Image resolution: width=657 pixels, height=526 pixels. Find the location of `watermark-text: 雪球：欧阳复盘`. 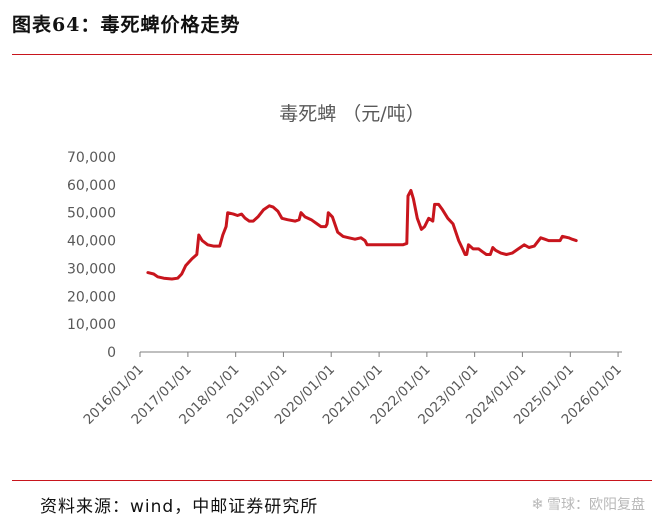

watermark-text: 雪球：欧阳复盘 is located at coordinates (596, 505).